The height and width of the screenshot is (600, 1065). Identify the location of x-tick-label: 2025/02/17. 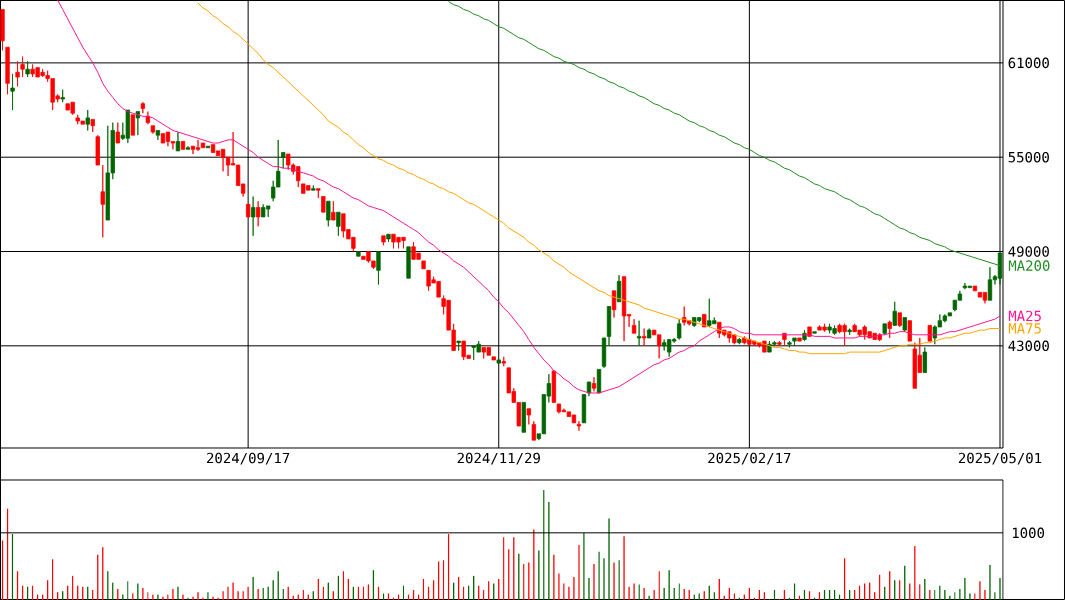
(749, 458).